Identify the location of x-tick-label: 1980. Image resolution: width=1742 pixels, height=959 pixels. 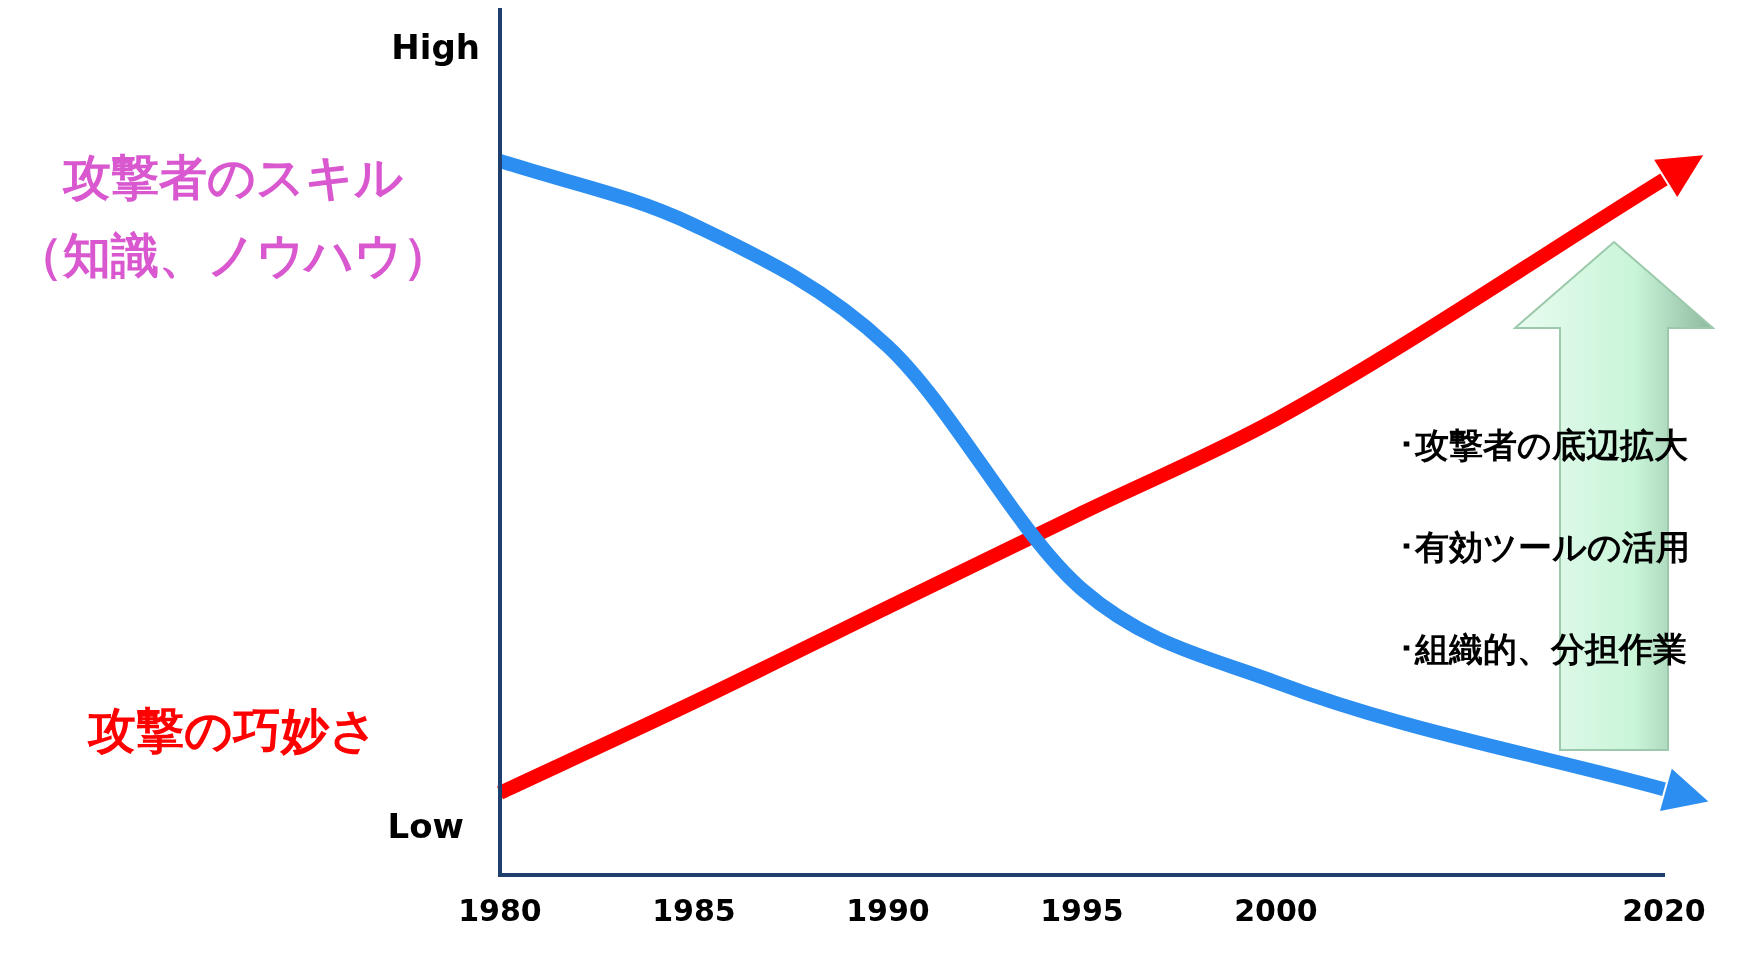
(500, 910).